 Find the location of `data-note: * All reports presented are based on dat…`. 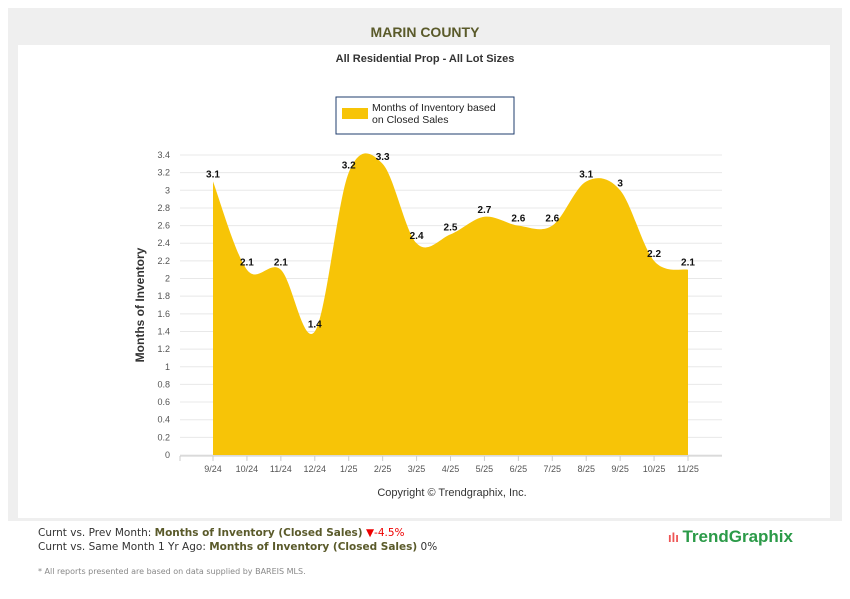

data-note: * All reports presented are based on dat… is located at coordinates (172, 571).